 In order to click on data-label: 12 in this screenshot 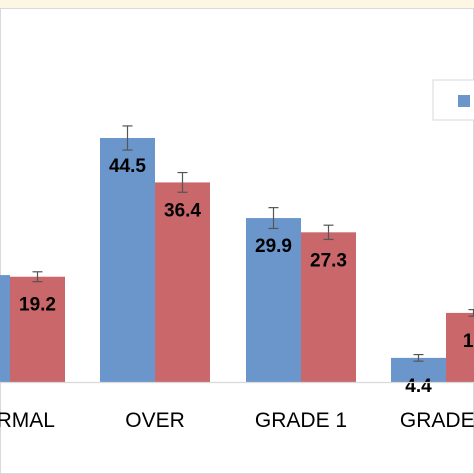, I will do `click(468, 341)`.